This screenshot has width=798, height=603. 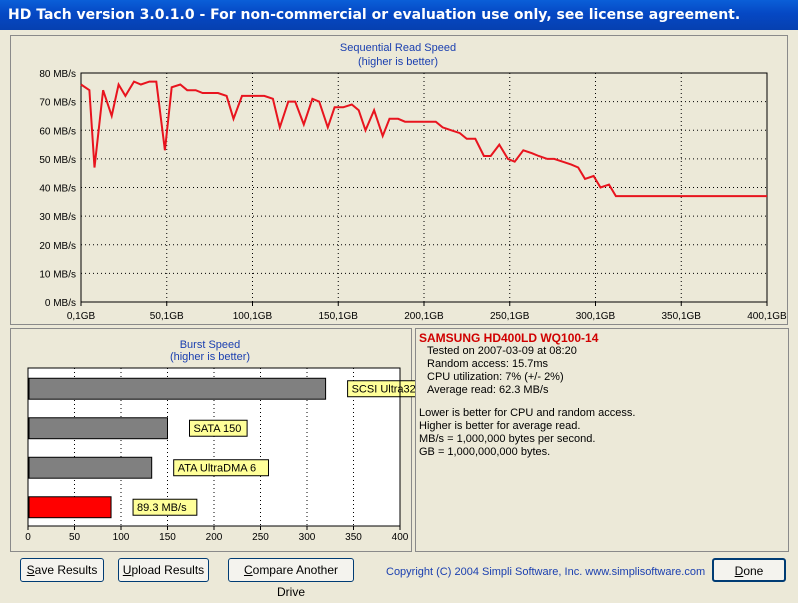 What do you see at coordinates (210, 345) in the screenshot?
I see `burst-title: Burst Speed` at bounding box center [210, 345].